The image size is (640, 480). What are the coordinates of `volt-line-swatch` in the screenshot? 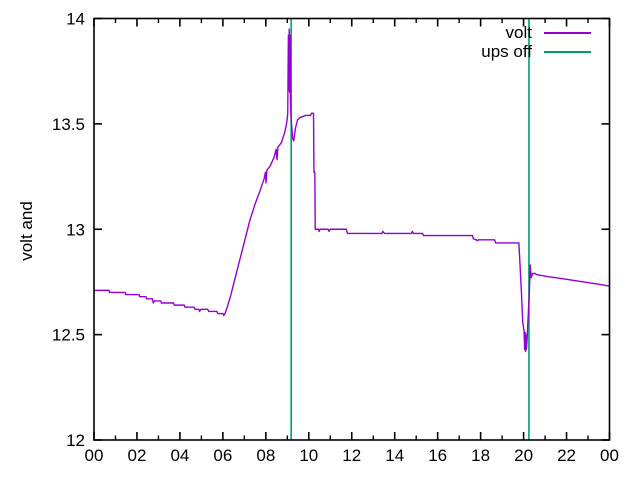 It's located at (567, 32).